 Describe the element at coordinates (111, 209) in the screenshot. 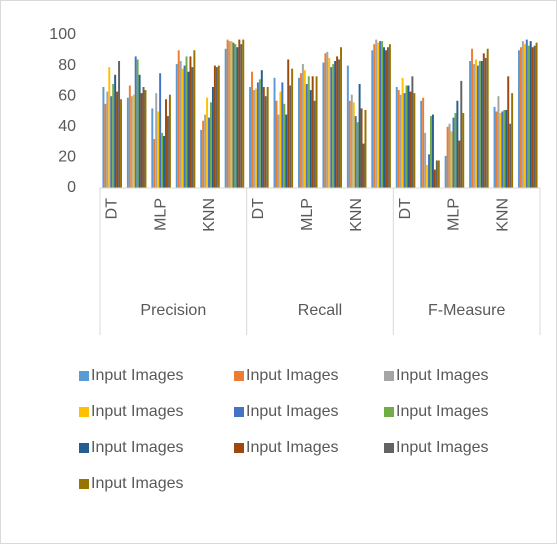

I see `x-tick-label: DT` at that location.